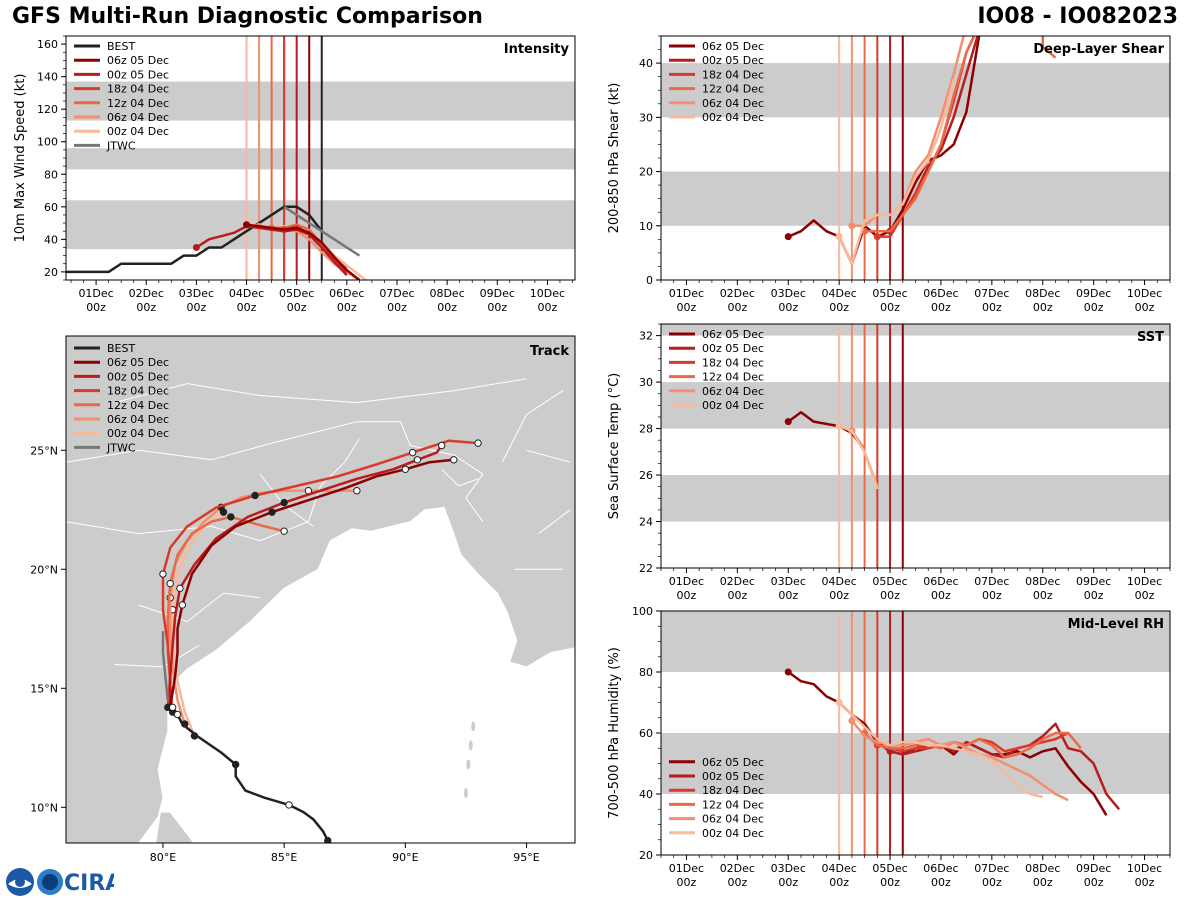  Describe the element at coordinates (788, 672) in the screenshot. I see `rh-point-06z-05-dec` at that location.